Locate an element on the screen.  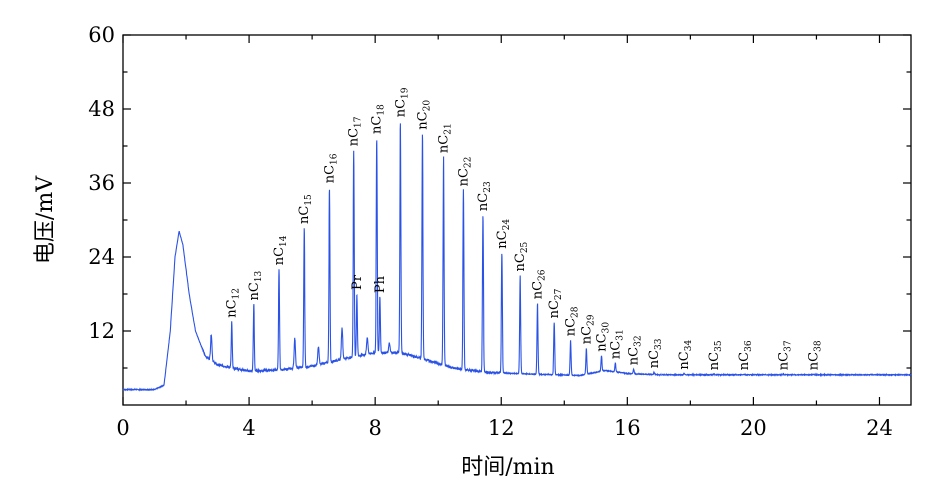
peak-label-nc27: nC27 is located at coordinates (555, 303).